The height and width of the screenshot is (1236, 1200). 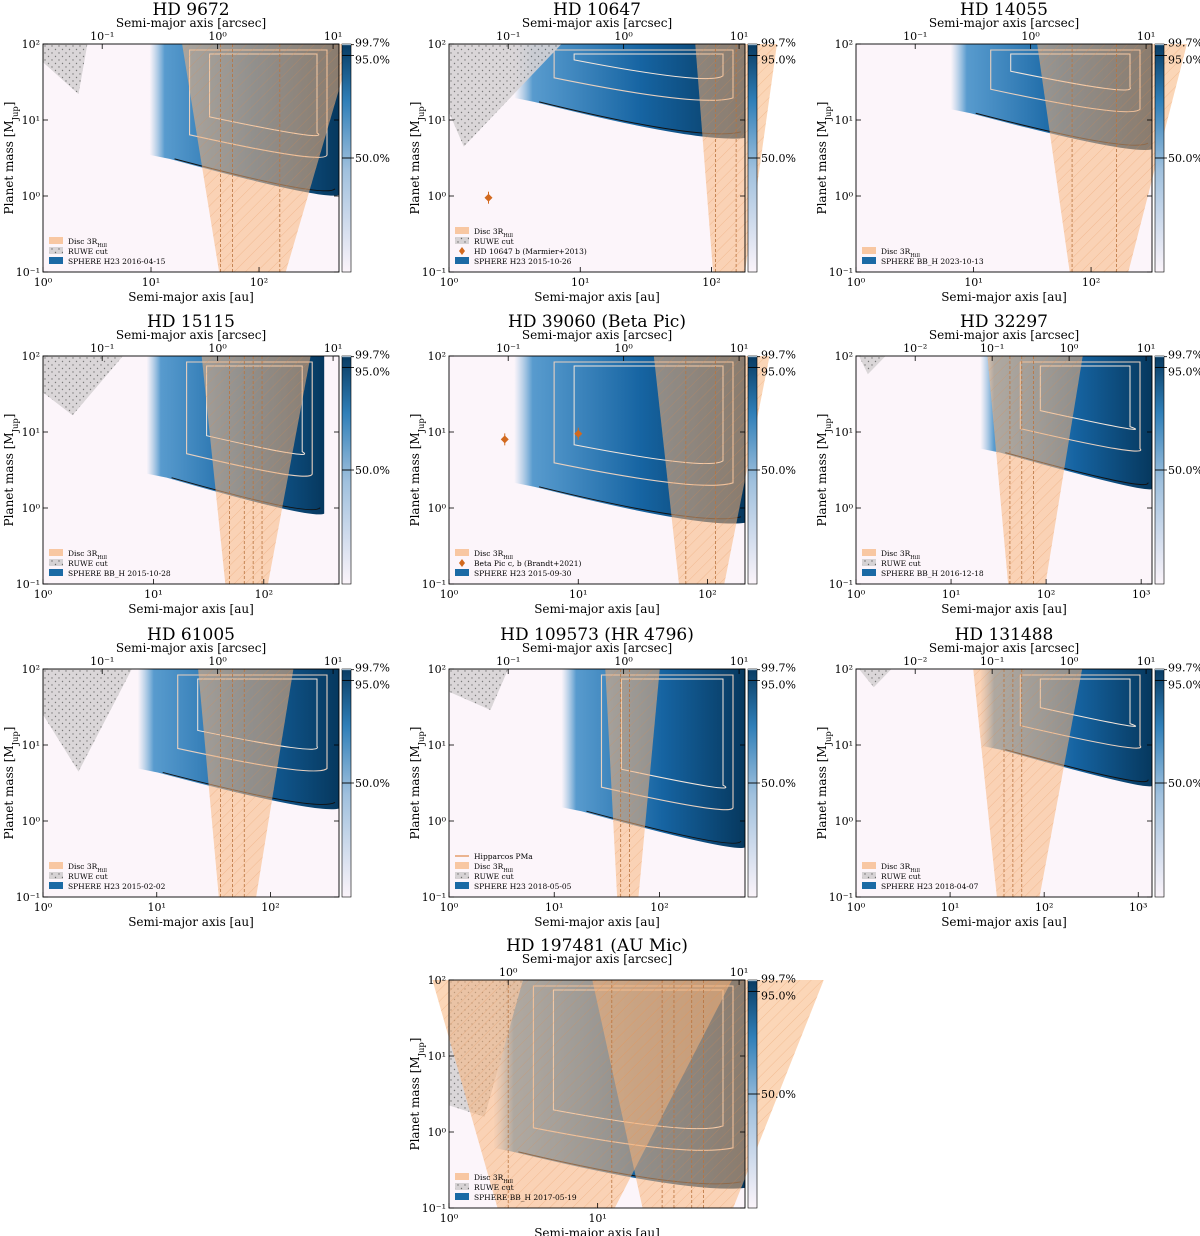 I want to click on legend-label: SPHERE H23 2018-05-05, so click(x=523, y=886).